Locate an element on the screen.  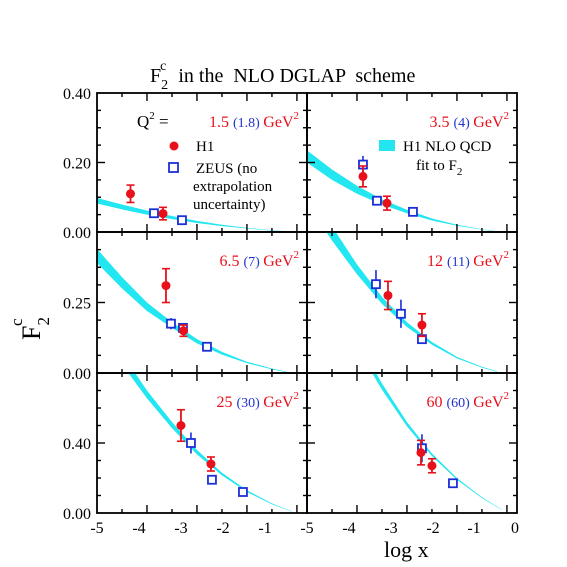
fit-band-p2 is located at coordinates (402, 191).